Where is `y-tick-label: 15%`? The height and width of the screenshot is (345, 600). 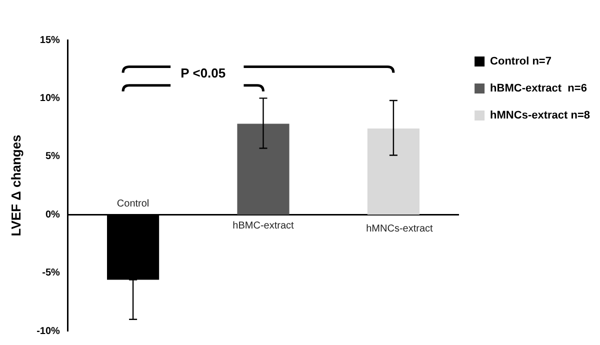
y-tick-label: 15% is located at coordinates (50, 40).